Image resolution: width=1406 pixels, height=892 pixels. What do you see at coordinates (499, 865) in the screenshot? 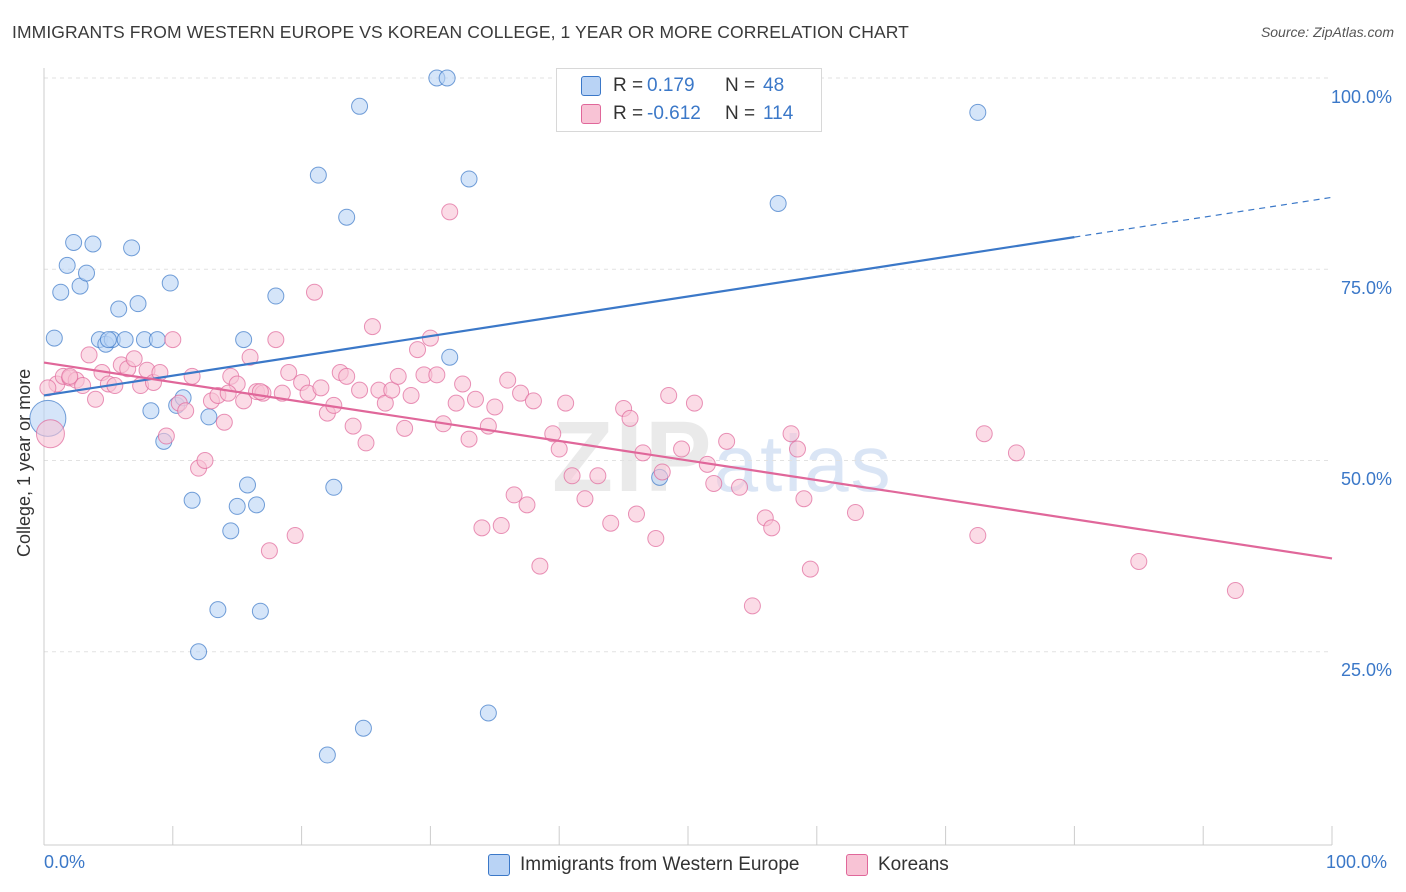
I see `blue-swatch` at bounding box center [499, 865].